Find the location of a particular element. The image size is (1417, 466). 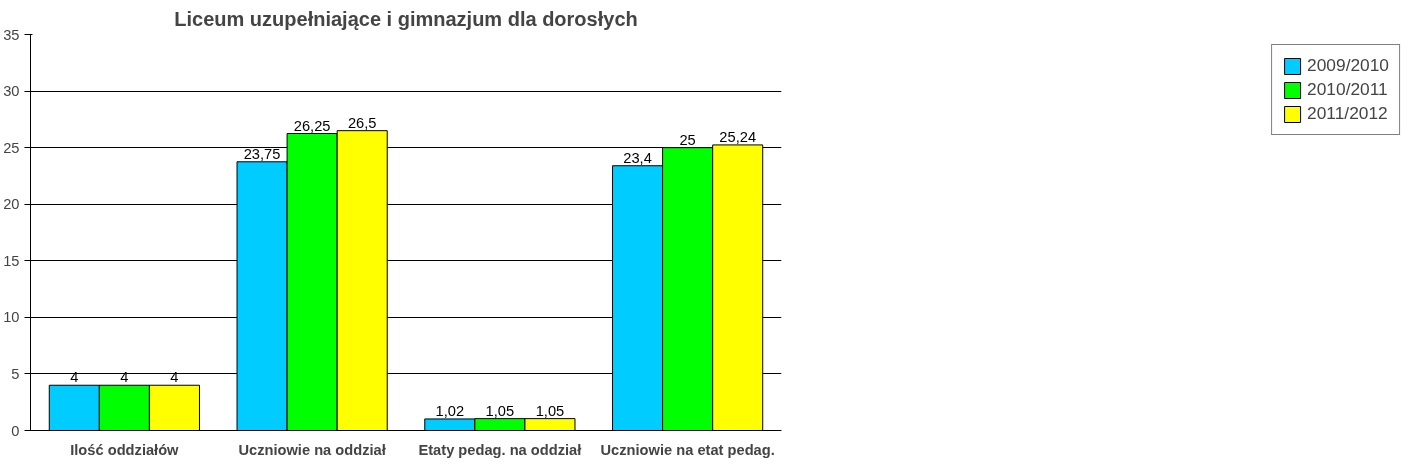

x-tick-label: Etaty pedag. na oddział is located at coordinates (500, 449).